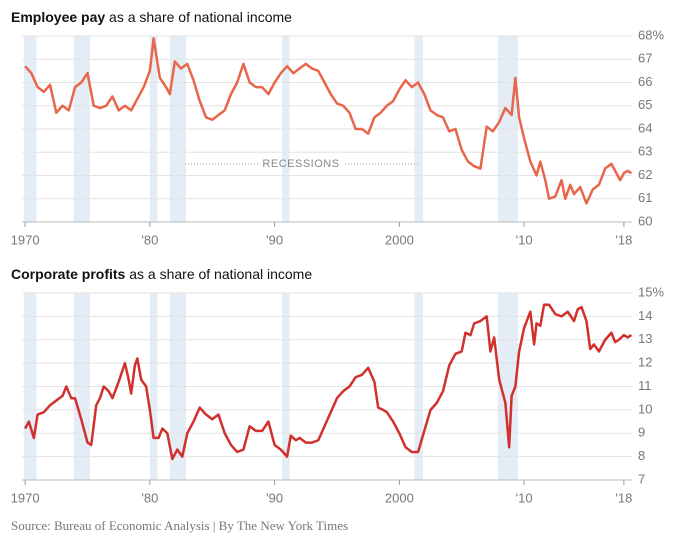 The image size is (675, 549). I want to click on y-tick-label: 11, so click(645, 385).